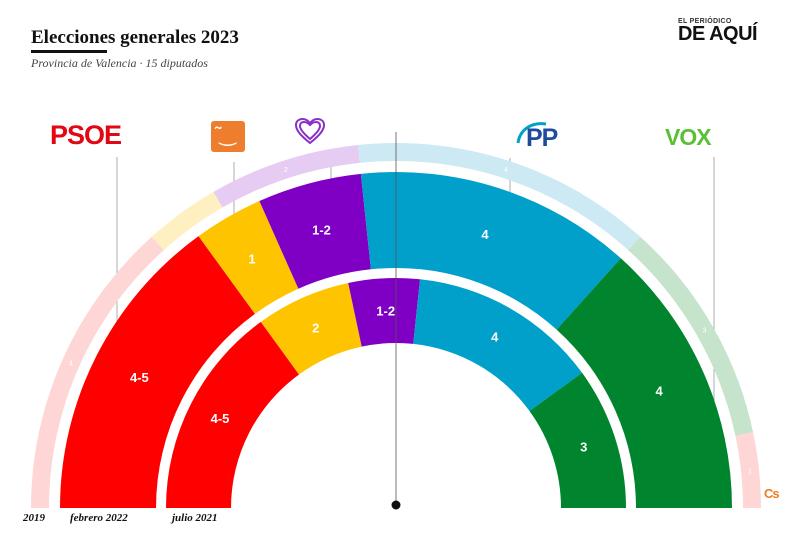 This screenshot has height=546, width=800. Describe the element at coordinates (71, 364) in the screenshot. I see `seat-label-psoe-ring-0: 4` at that location.